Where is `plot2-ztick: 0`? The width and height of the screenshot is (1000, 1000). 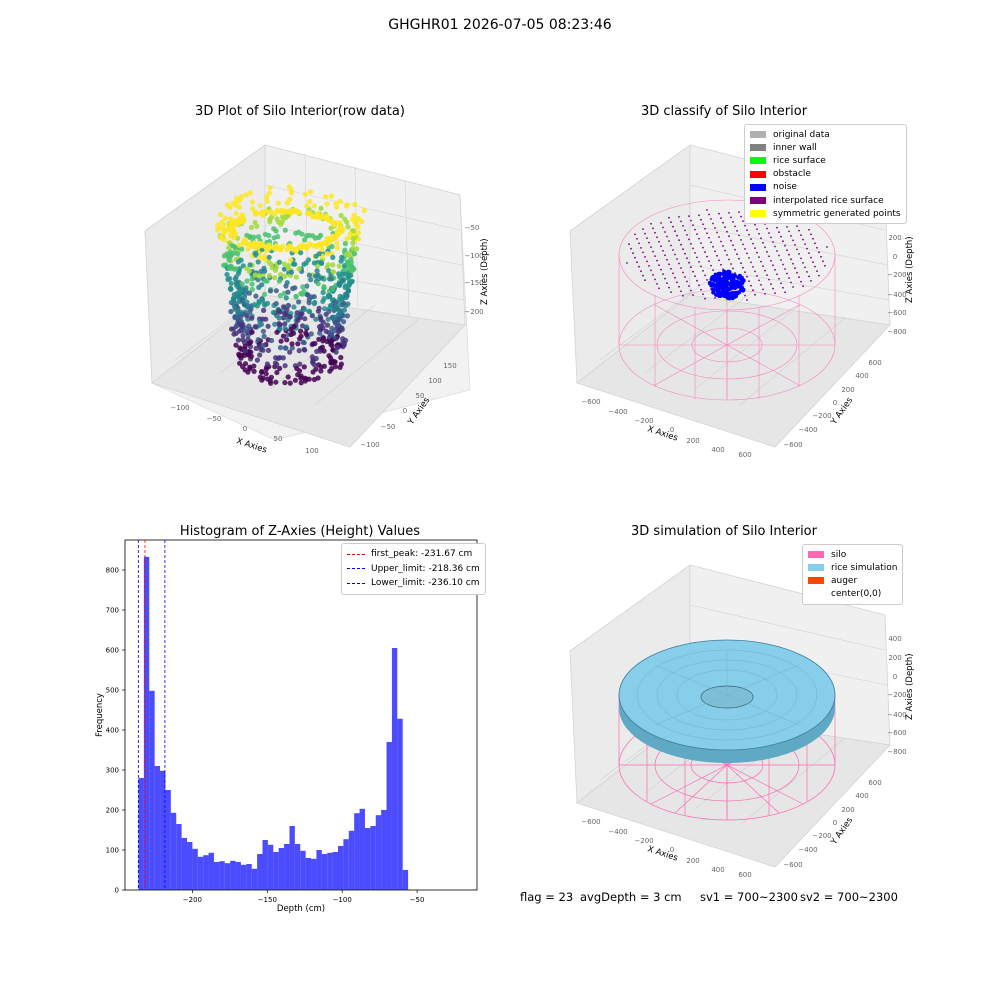
plot2-ztick: 0 is located at coordinates (895, 257).